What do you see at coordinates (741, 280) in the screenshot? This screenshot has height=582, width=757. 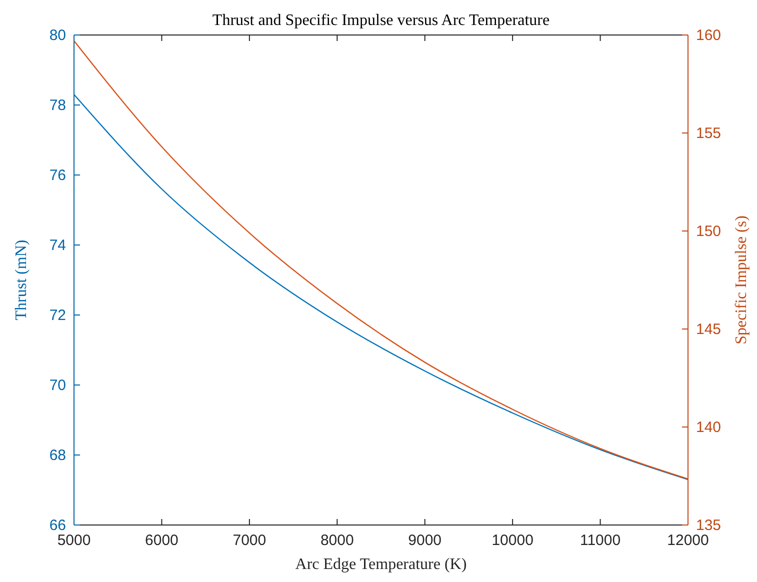 I see `y2-axis-title: Specific Impulse (s)` at bounding box center [741, 280].